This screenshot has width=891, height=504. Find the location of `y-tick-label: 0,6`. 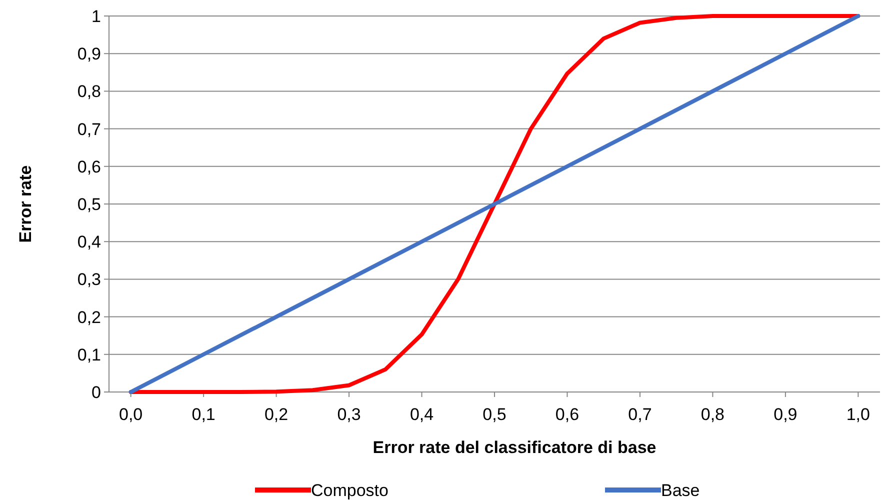

y-tick-label: 0,6 is located at coordinates (89, 166).